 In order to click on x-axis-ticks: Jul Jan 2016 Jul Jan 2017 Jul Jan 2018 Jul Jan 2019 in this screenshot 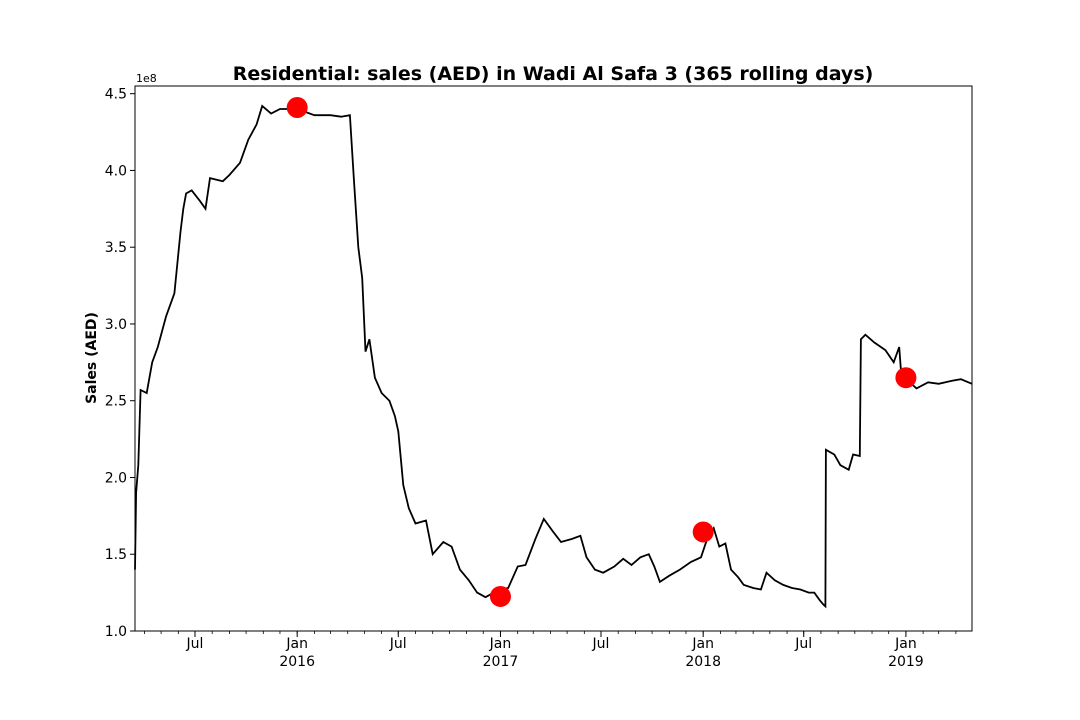, I will do `click(555, 650)`.